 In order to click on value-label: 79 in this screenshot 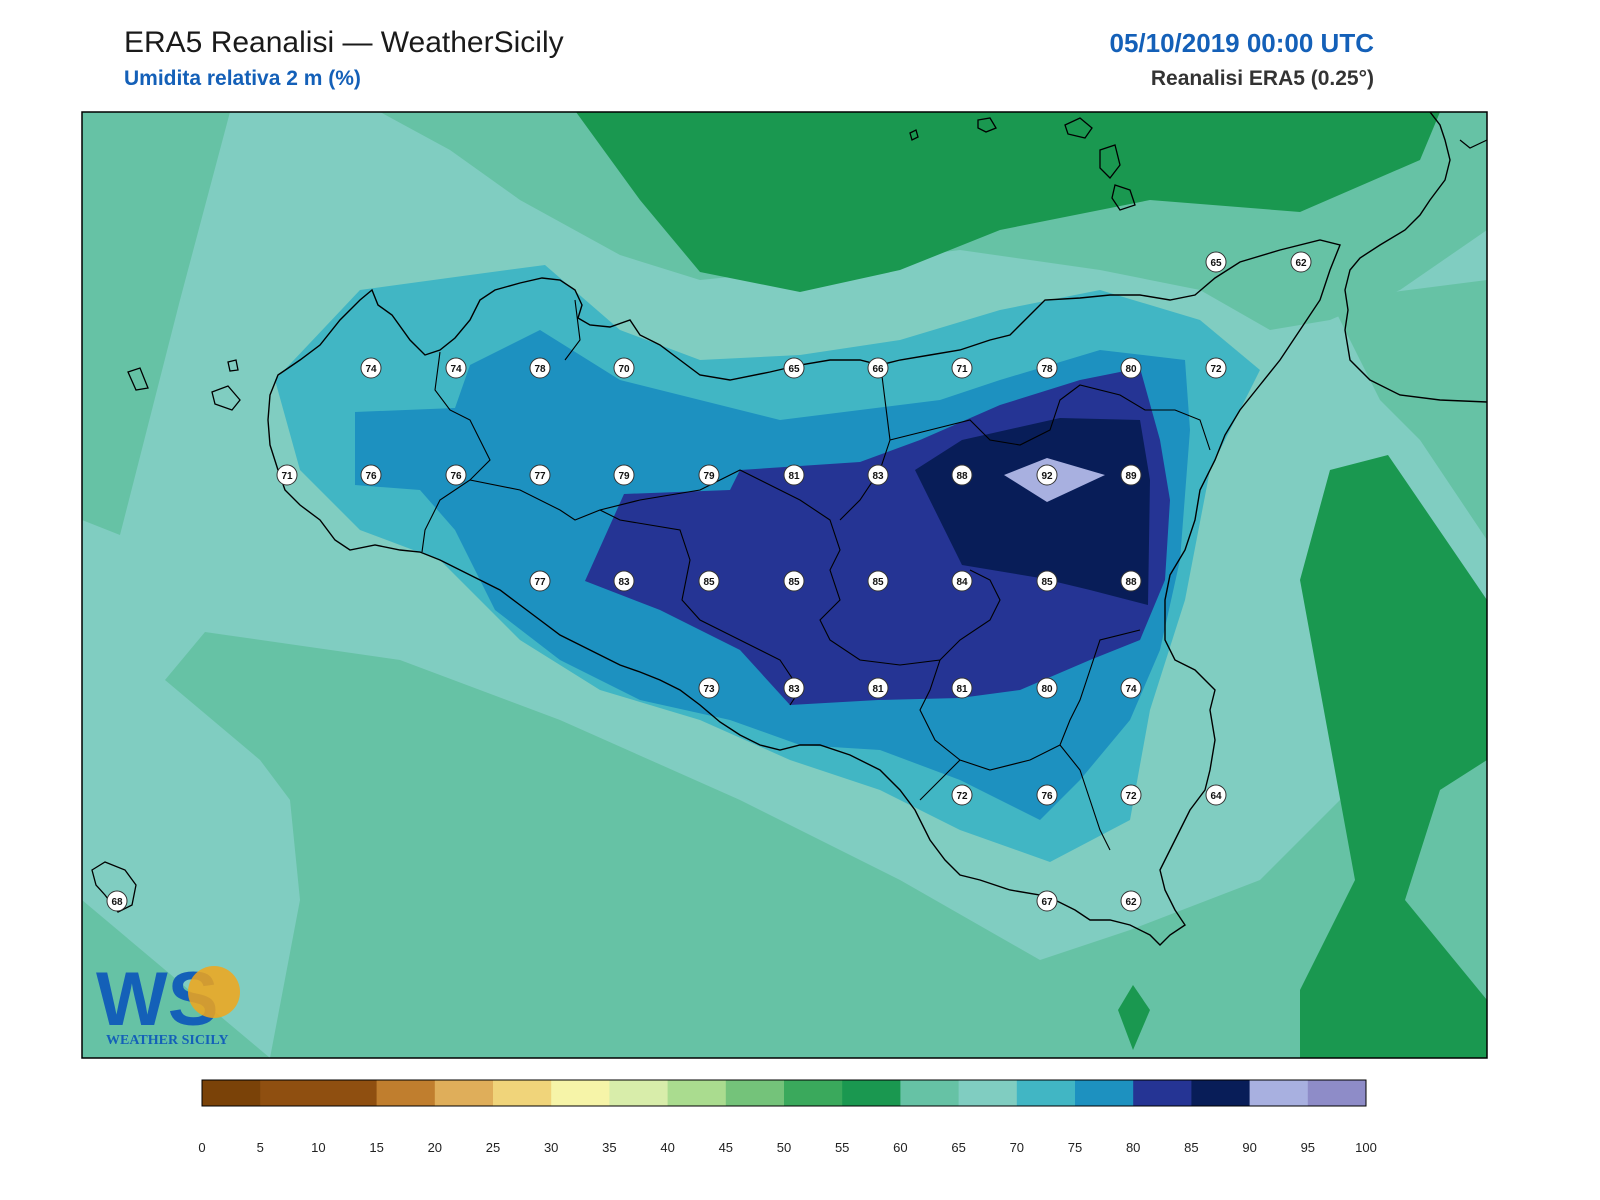, I will do `click(624, 476)`.